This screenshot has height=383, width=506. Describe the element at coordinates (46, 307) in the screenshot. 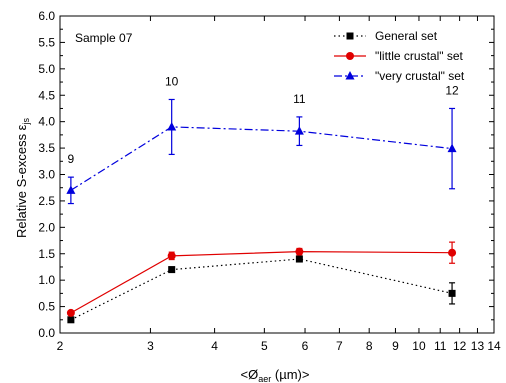

I see `y-tick-label: 0.5` at that location.